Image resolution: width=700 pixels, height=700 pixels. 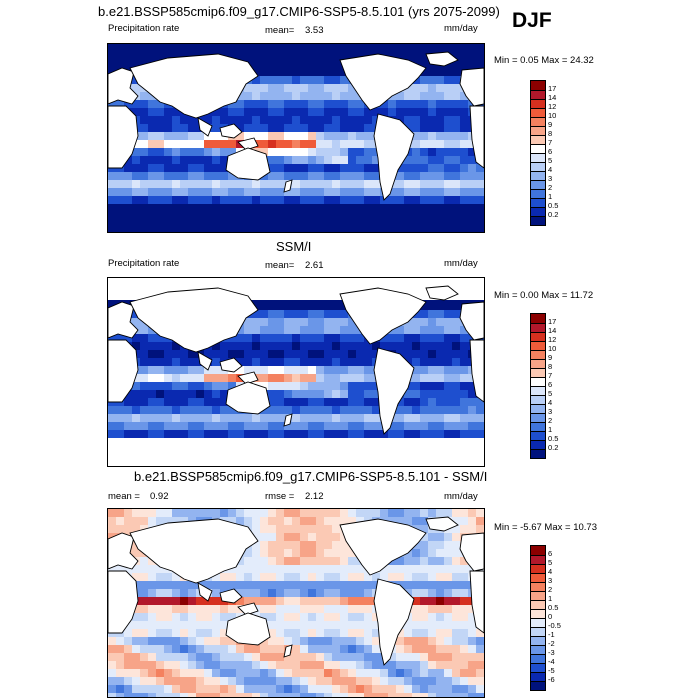 I want to click on colorbar-tick-label: 0.5, so click(x=553, y=205).